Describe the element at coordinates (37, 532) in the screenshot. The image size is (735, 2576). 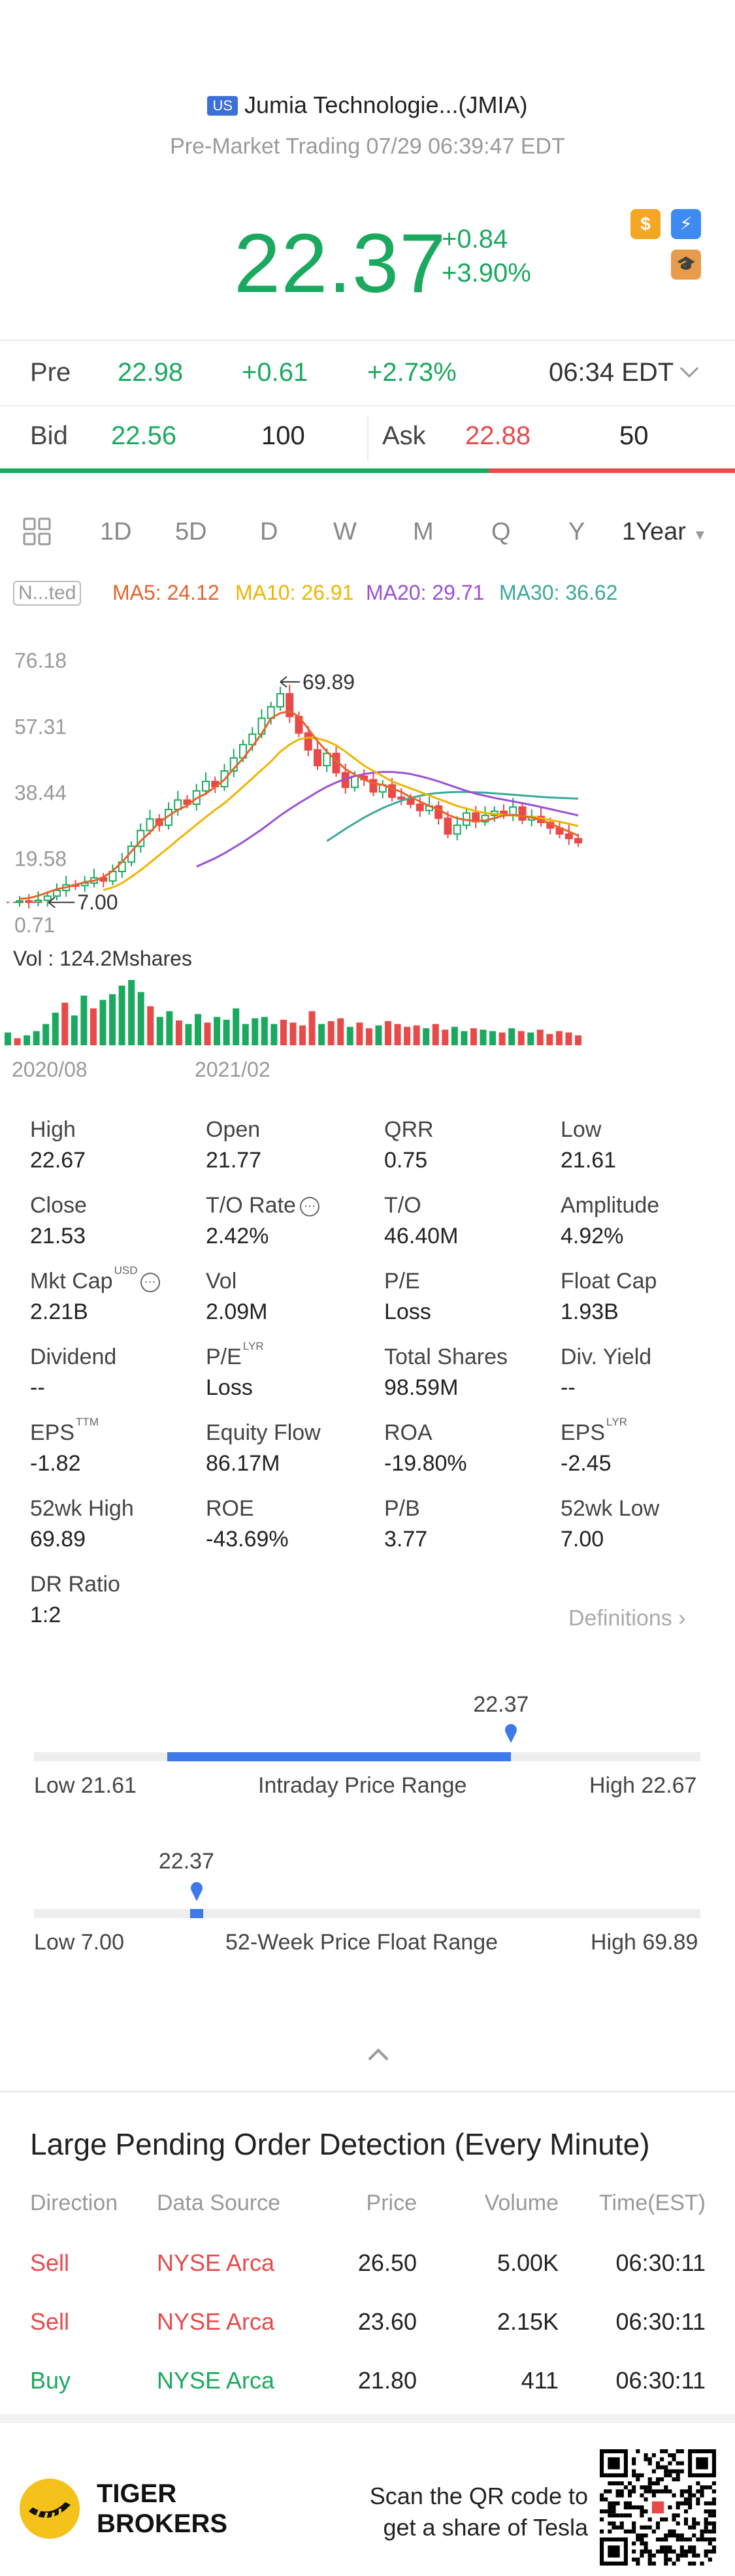
I see `layout-grid-icon` at that location.